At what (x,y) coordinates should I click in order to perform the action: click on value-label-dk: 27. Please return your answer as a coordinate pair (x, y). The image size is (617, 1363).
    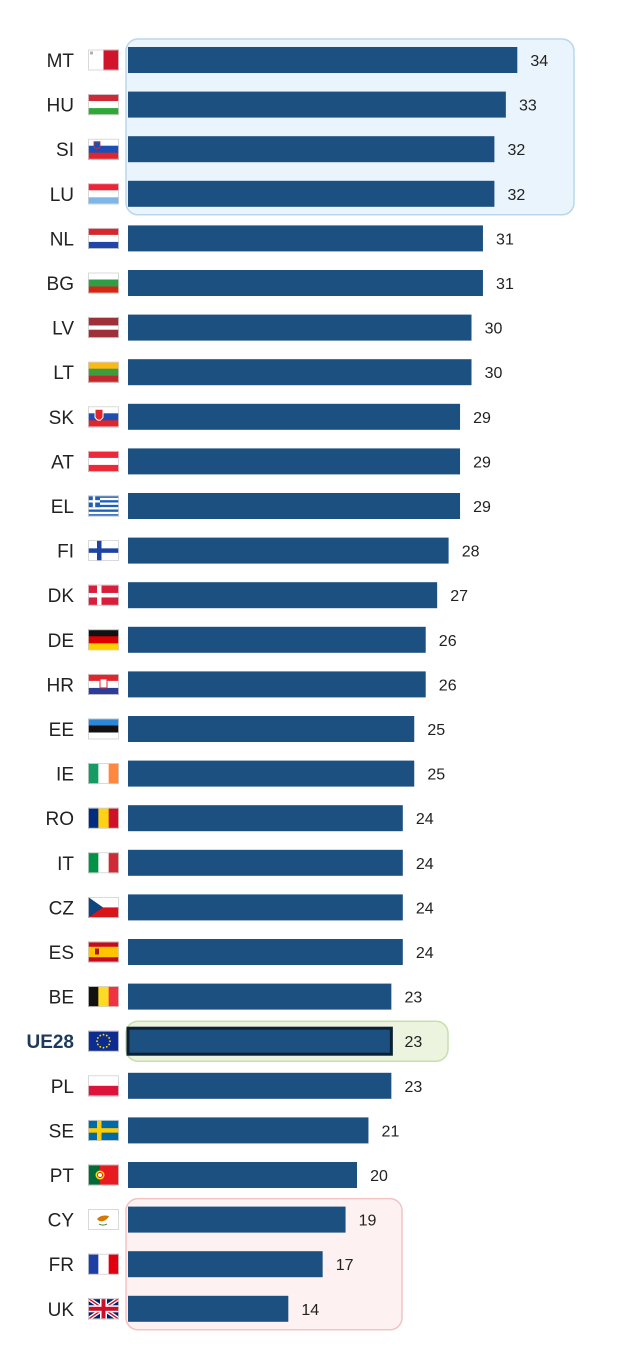
    Looking at the image, I should click on (459, 596).